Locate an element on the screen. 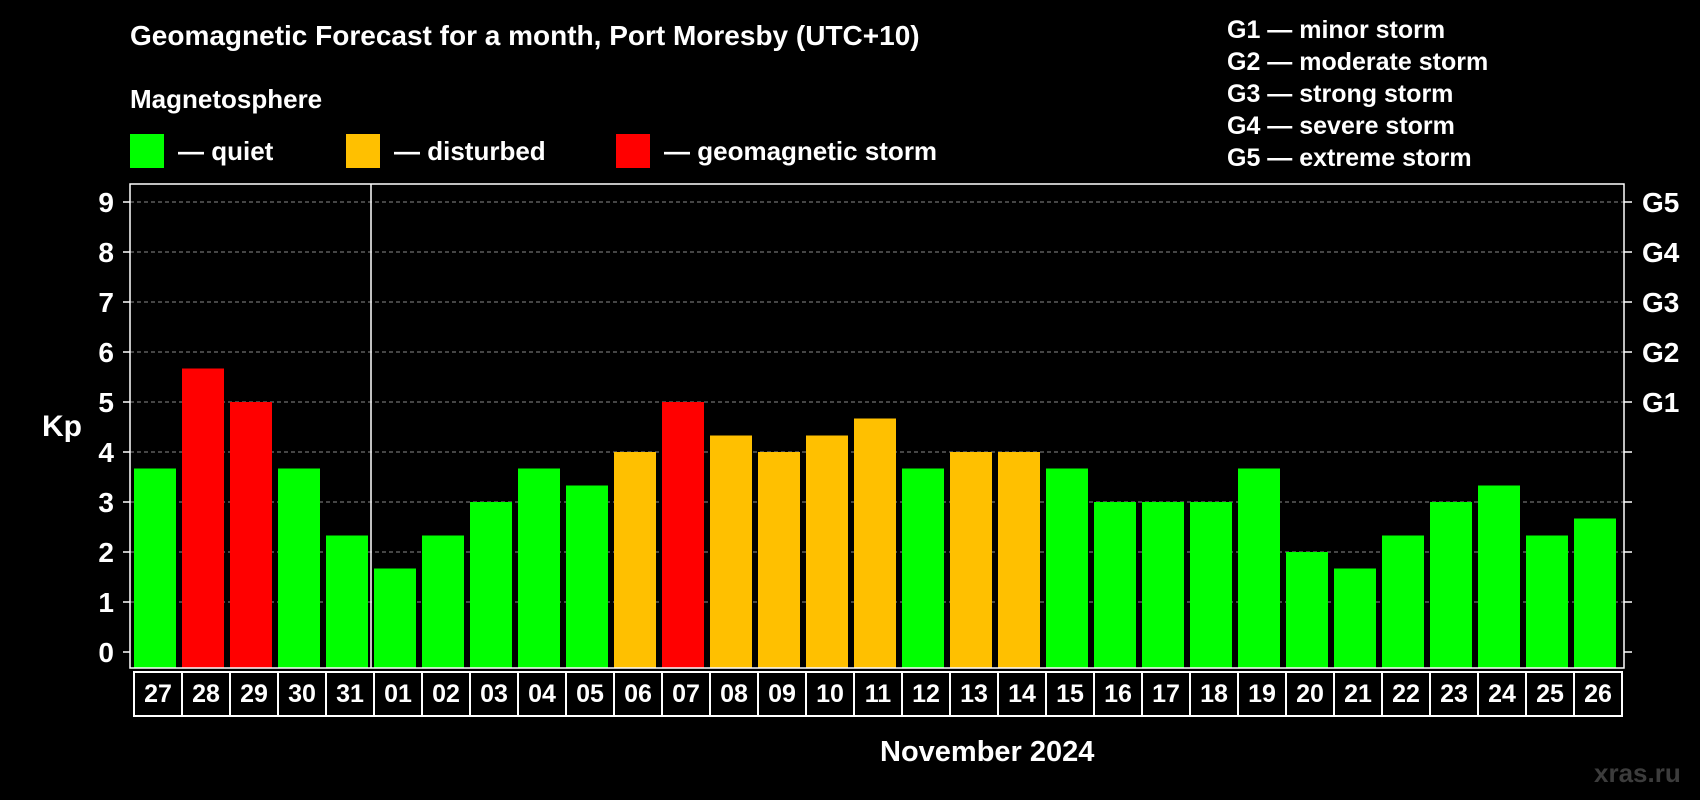  x-tick-label-26: 26 is located at coordinates (1598, 694).